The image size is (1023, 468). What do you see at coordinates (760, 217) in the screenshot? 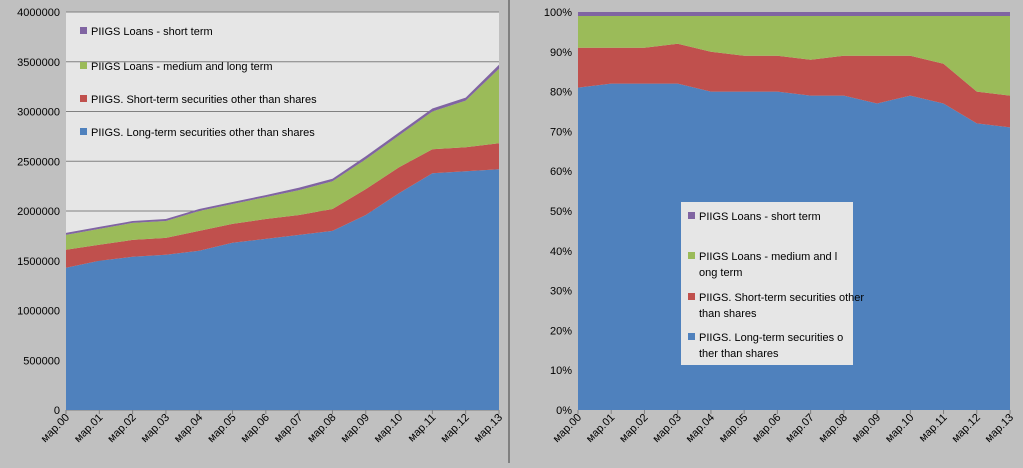
I see `chart-right-legend-label: PIIGS Loans - short term` at bounding box center [760, 217].